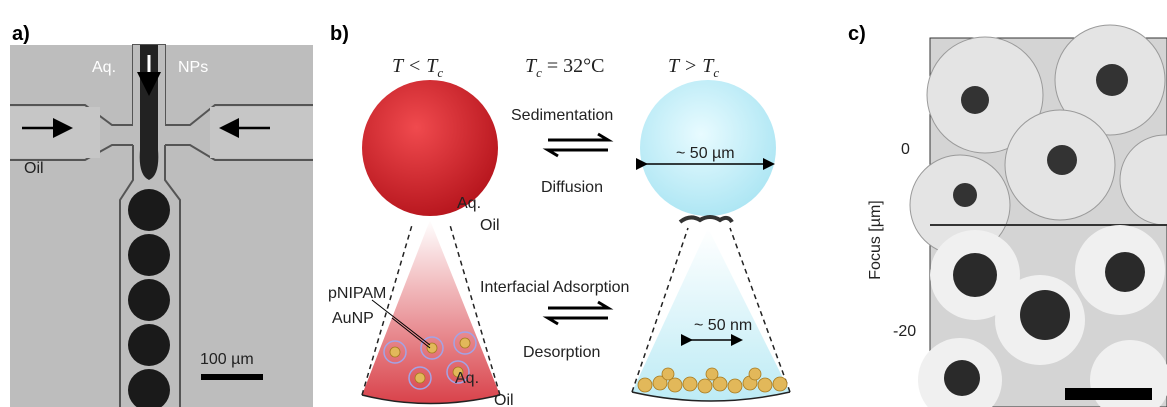 The height and width of the screenshot is (407, 1167). Describe the element at coordinates (562, 115) in the screenshot. I see `sedimentation-label: Sedimentation` at that location.